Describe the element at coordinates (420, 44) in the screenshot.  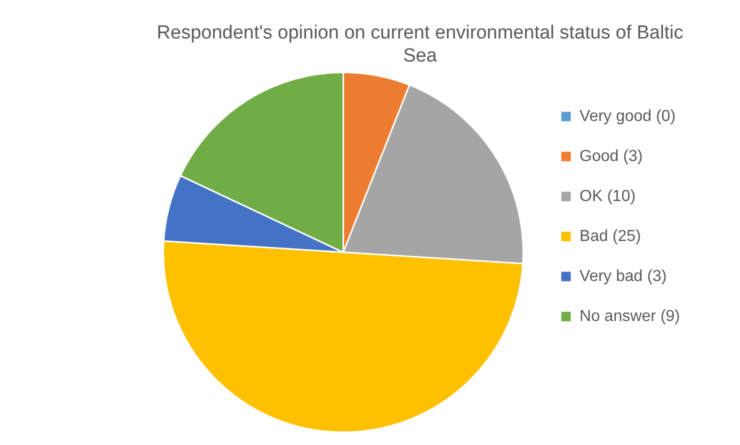
I see `chart-title: Respondent's opinion on current environmental status of Baltic Sea` at that location.